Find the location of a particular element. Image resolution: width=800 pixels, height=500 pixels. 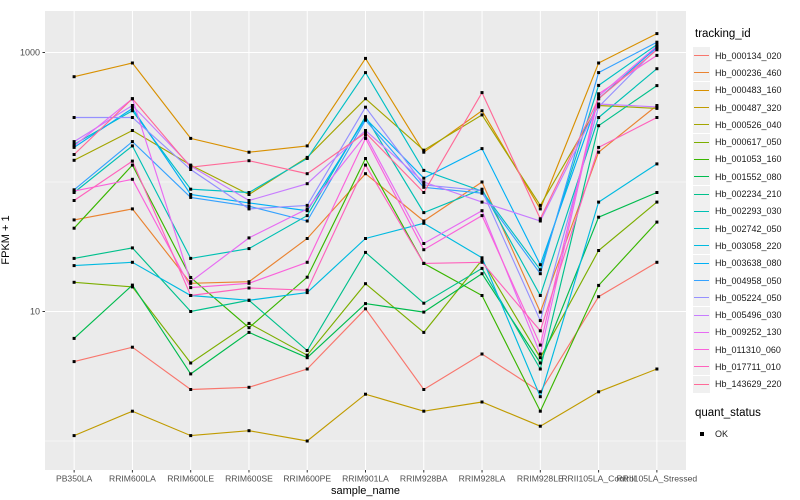

legend-label: Hb_009252_130 is located at coordinates (748, 332).